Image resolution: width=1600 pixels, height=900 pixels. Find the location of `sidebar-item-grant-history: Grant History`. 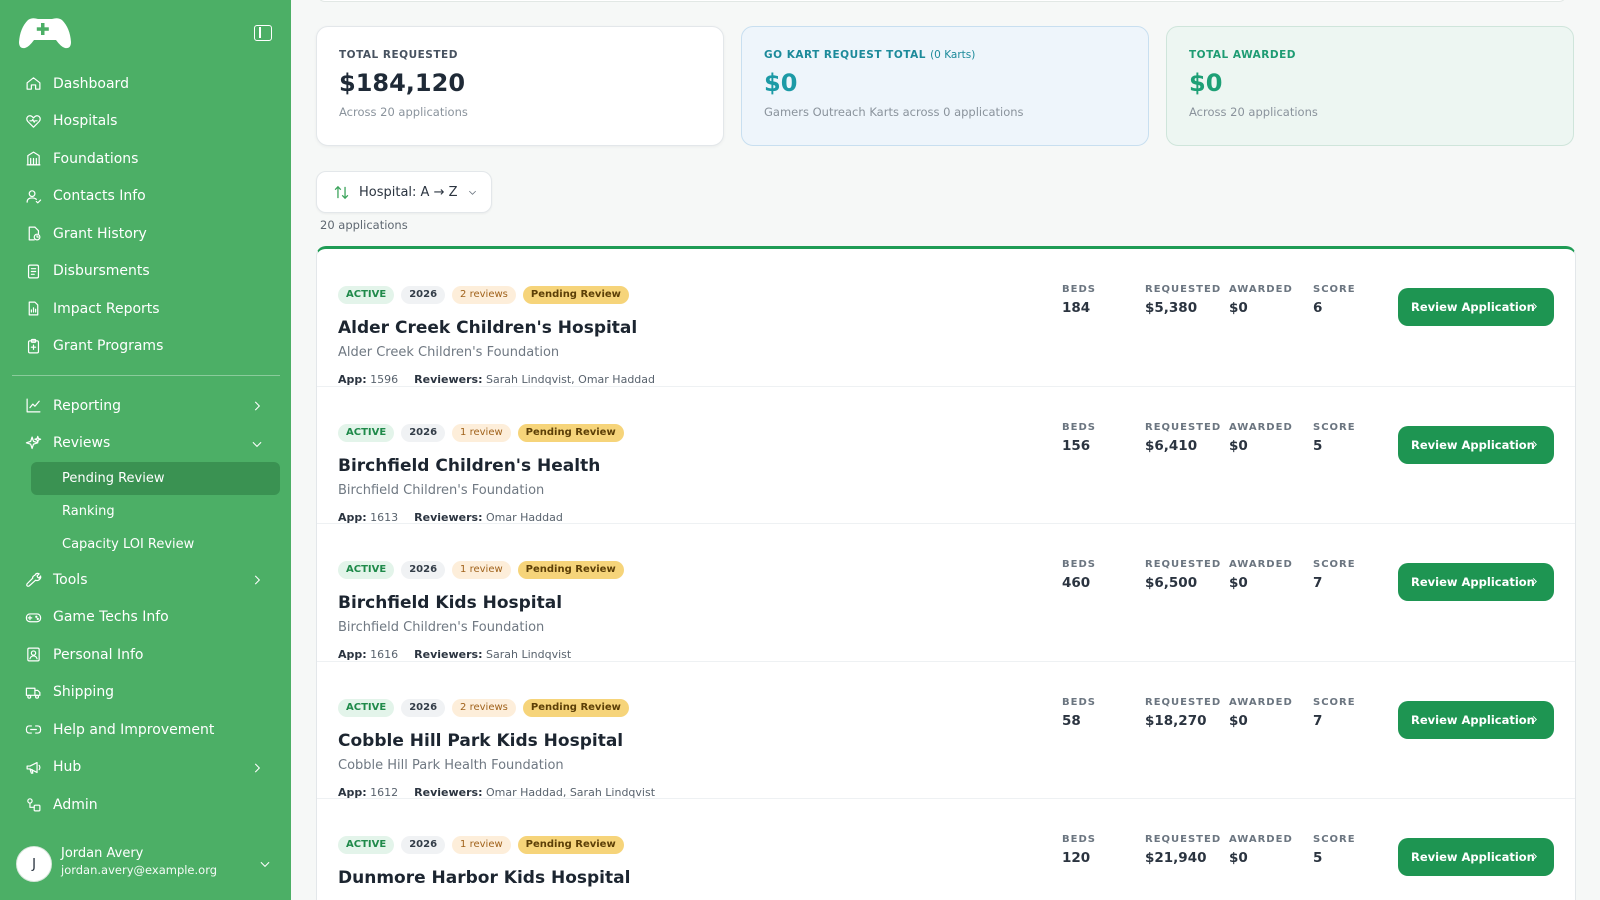

sidebar-item-grant-history: Grant History is located at coordinates (146, 234).